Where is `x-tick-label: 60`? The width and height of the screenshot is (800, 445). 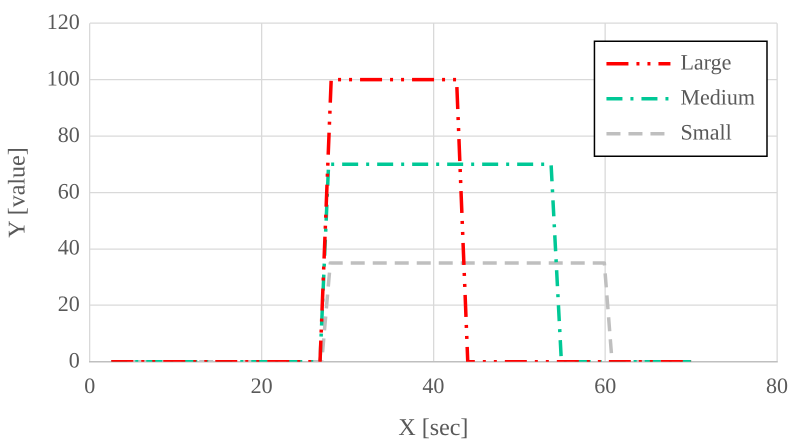 x-tick-label: 60 is located at coordinates (605, 385).